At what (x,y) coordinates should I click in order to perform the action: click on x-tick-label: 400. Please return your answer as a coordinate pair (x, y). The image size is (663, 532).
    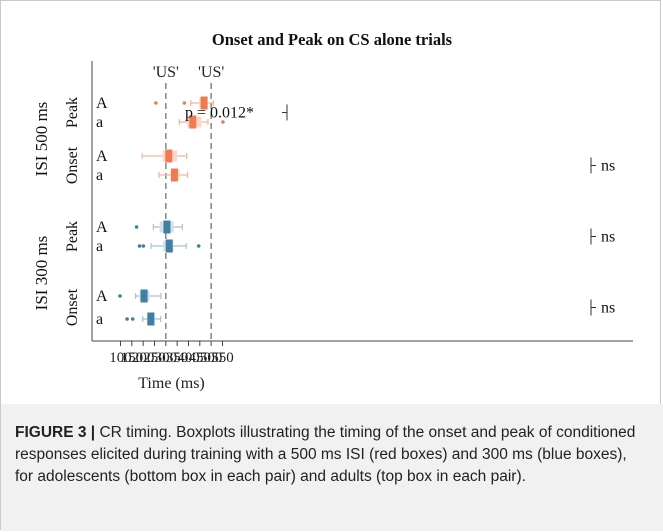
    Looking at the image, I should click on (188, 358).